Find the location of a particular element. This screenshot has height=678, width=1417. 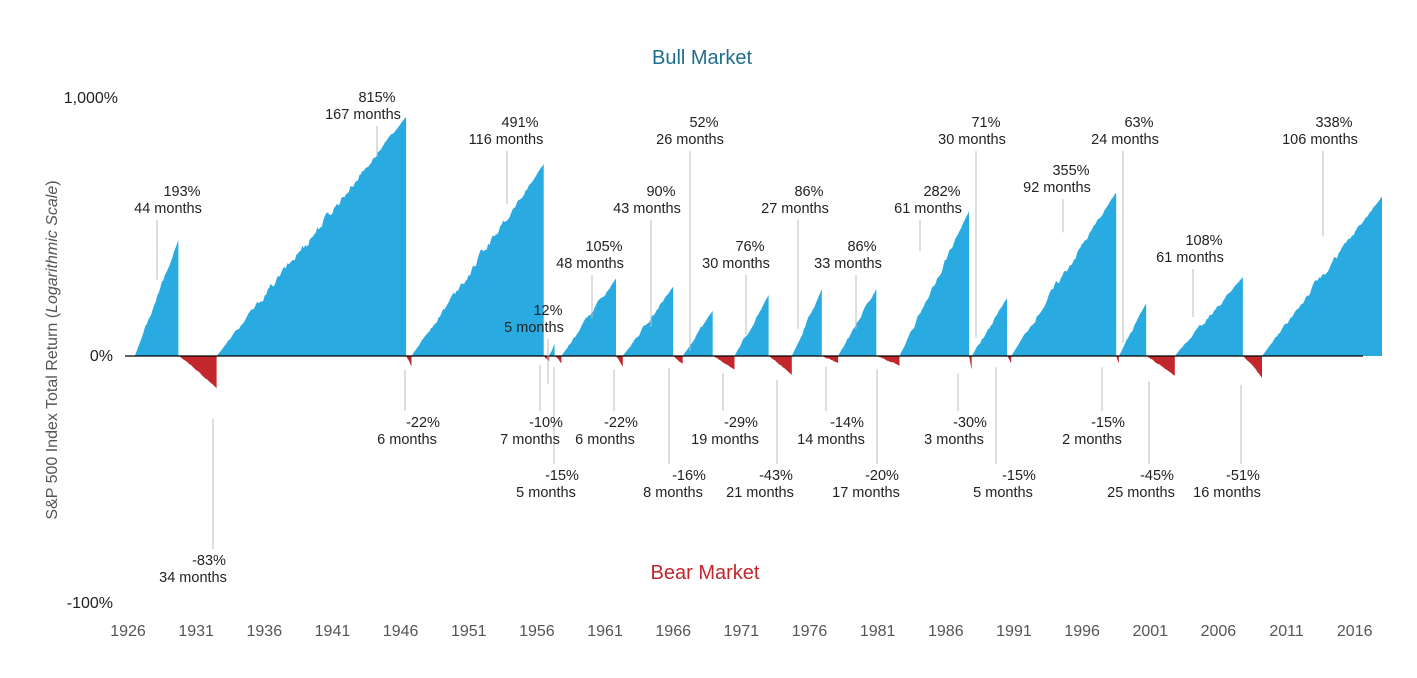

x-tick-label: 1956 is located at coordinates (537, 631).